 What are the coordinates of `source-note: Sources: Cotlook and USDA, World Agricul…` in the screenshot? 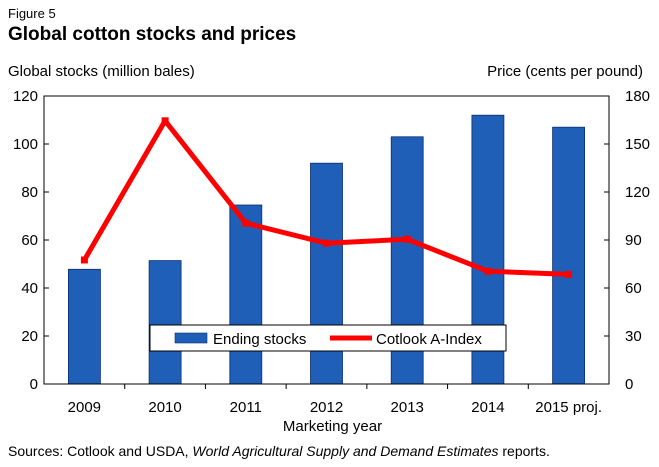 It's located at (279, 451).